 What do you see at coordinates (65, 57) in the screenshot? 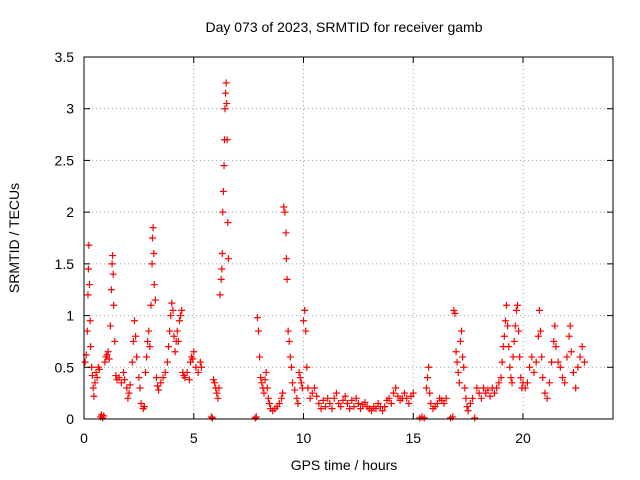
I see `y-tick-label: 3.5` at bounding box center [65, 57].